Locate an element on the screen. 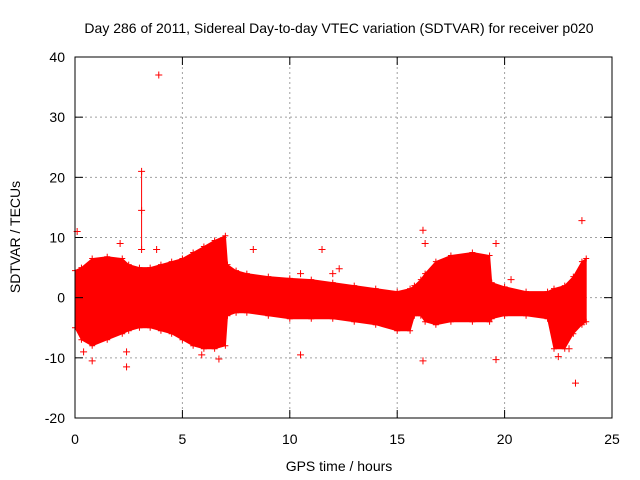 The height and width of the screenshot is (480, 640). y-tick-label: 30 is located at coordinates (57, 117).